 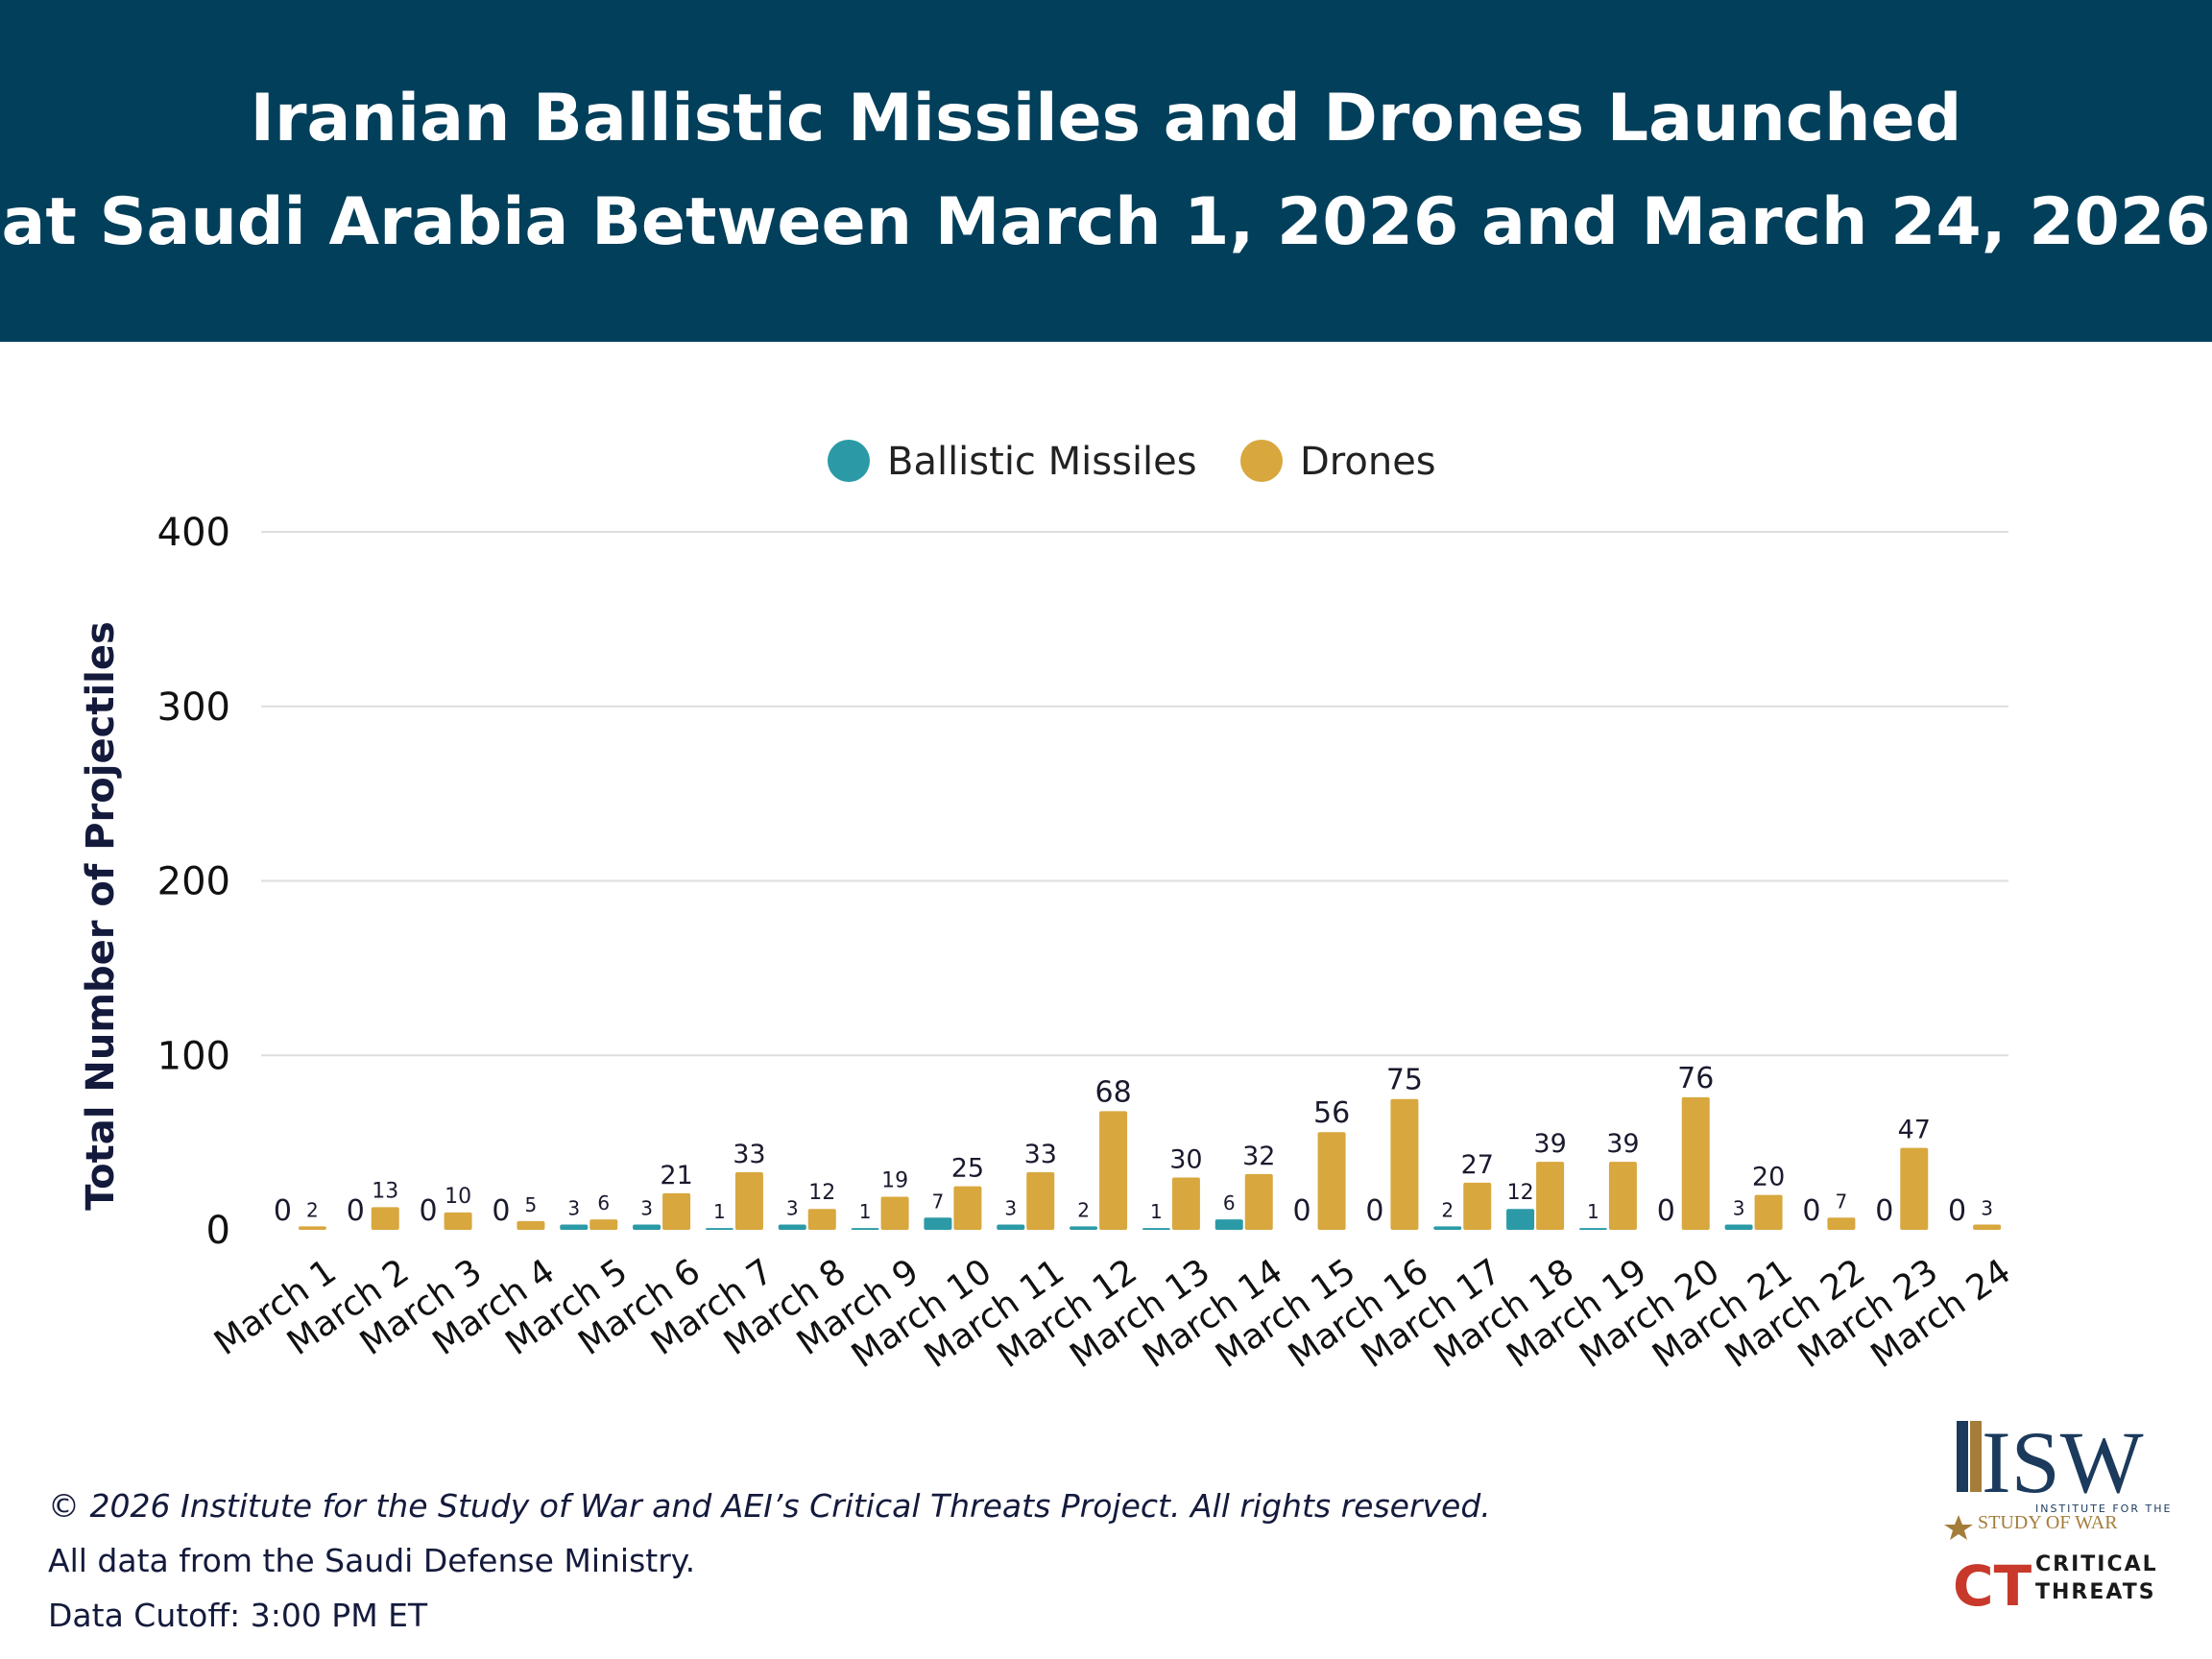 What do you see at coordinates (2048, 1522) in the screenshot?
I see `isw-logo-subtitle-2: STUDY OF WAR` at bounding box center [2048, 1522].